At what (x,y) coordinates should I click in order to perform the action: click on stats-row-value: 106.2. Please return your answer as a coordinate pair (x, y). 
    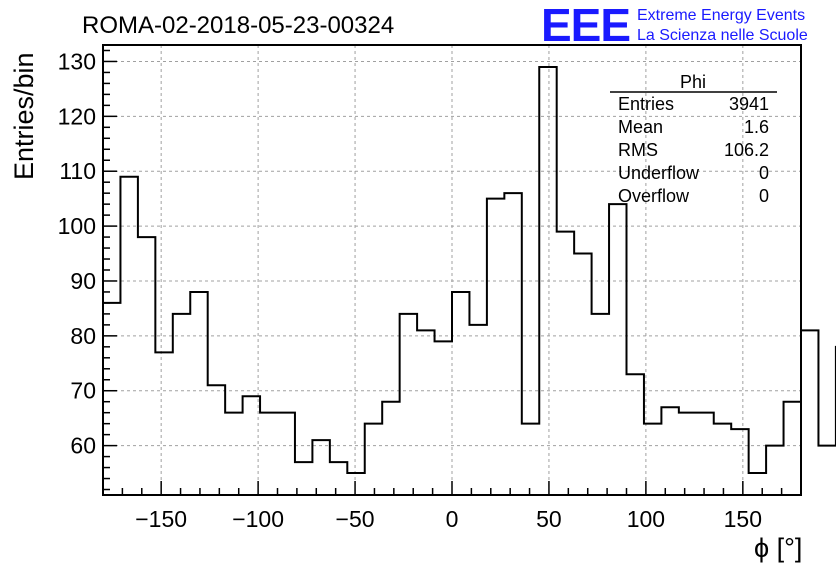
    Looking at the image, I should click on (746, 150).